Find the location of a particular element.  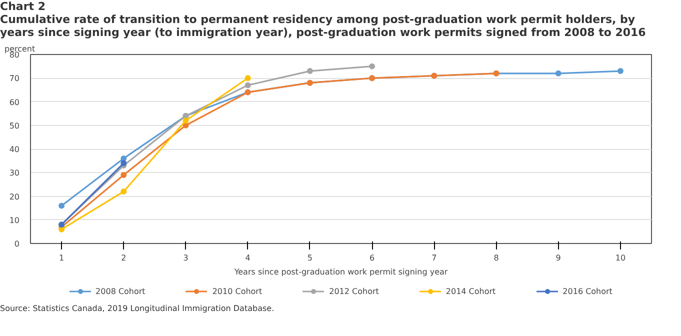

x-tick-label: 6 is located at coordinates (372, 258).